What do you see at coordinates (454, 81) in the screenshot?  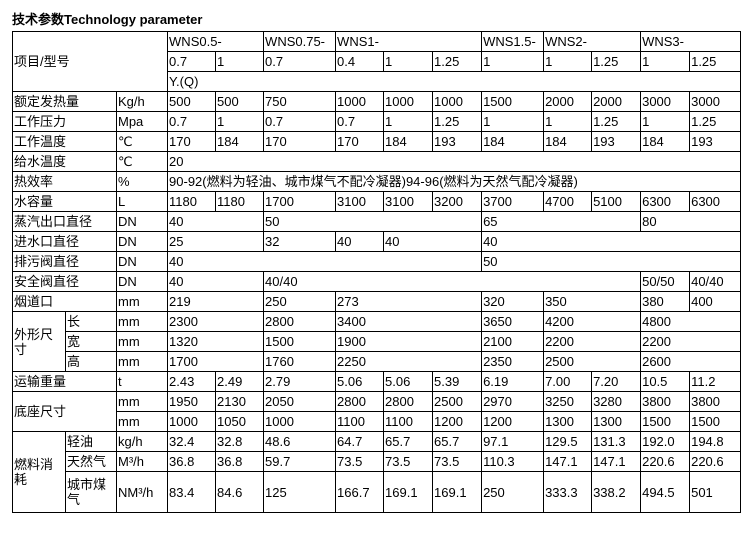 I see `header-note: Y.(Q)` at bounding box center [454, 81].